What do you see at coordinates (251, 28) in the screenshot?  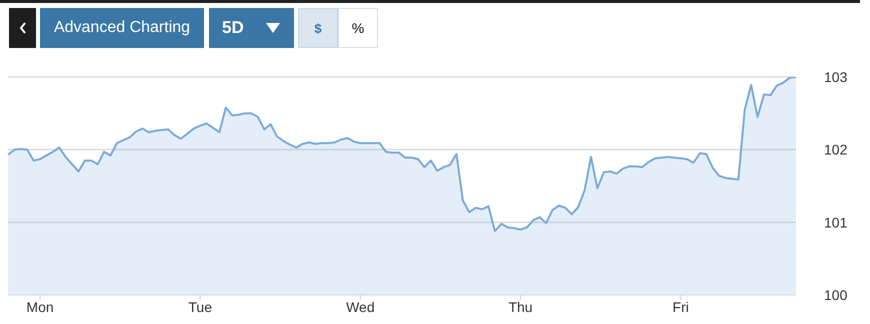 I see `text: 5D` at bounding box center [251, 28].